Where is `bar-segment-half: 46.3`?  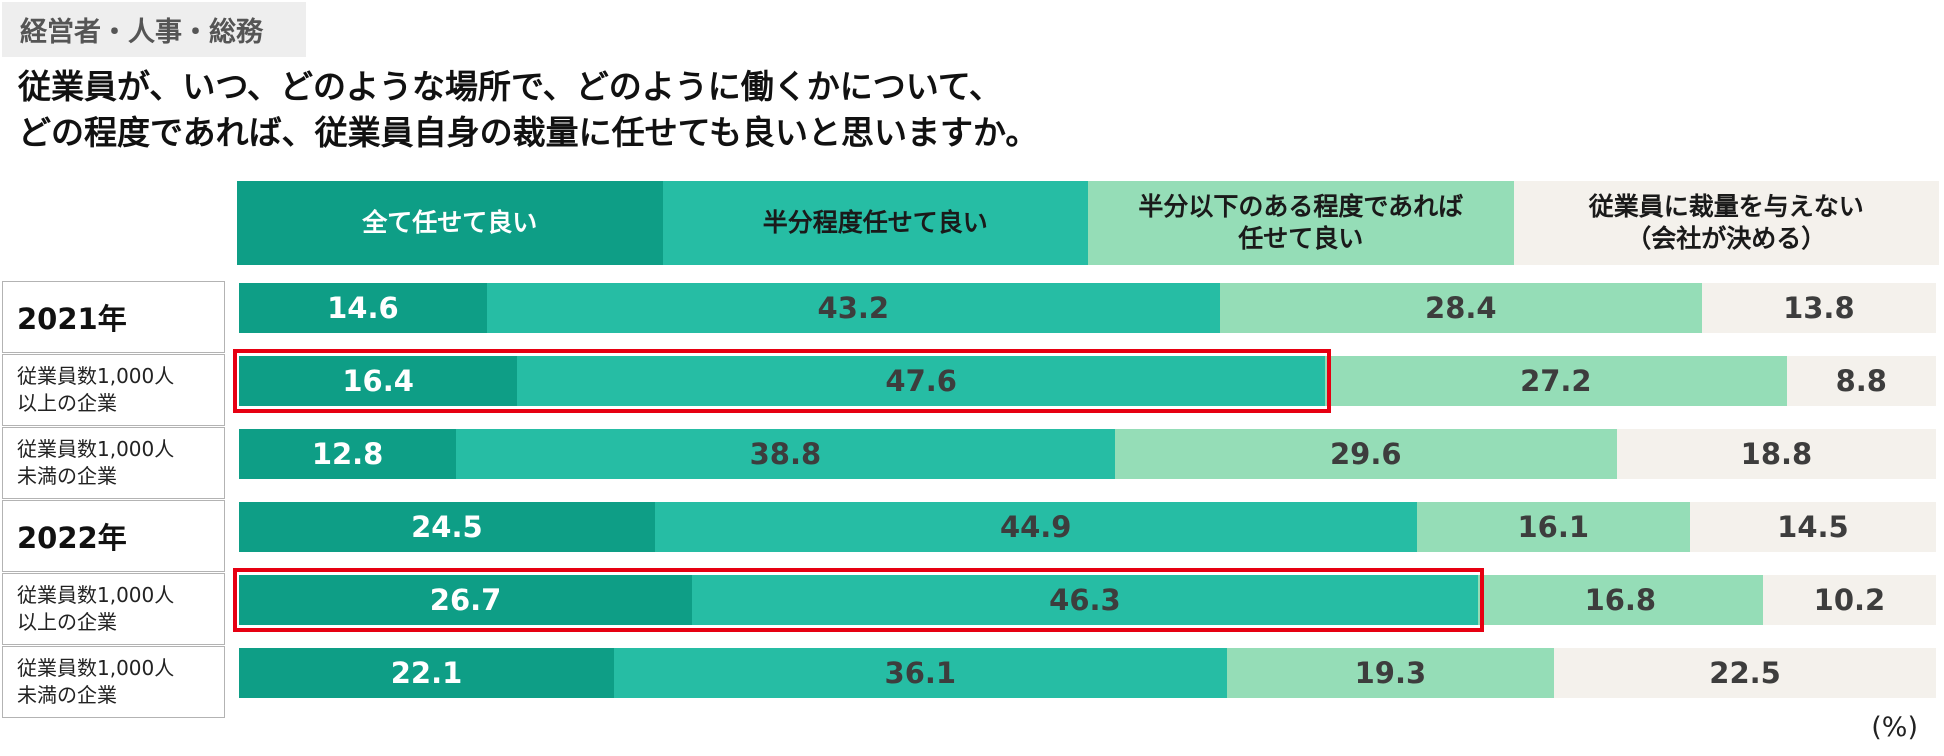 bar-segment-half: 46.3 is located at coordinates (1085, 600).